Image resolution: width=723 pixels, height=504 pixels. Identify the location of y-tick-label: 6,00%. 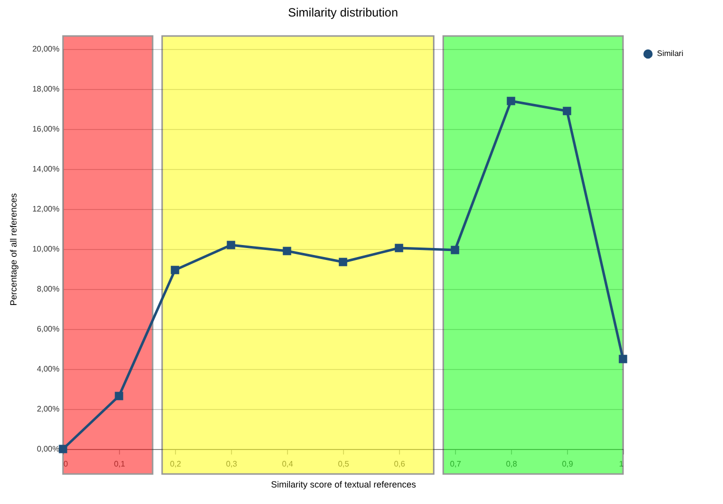
(48, 329).